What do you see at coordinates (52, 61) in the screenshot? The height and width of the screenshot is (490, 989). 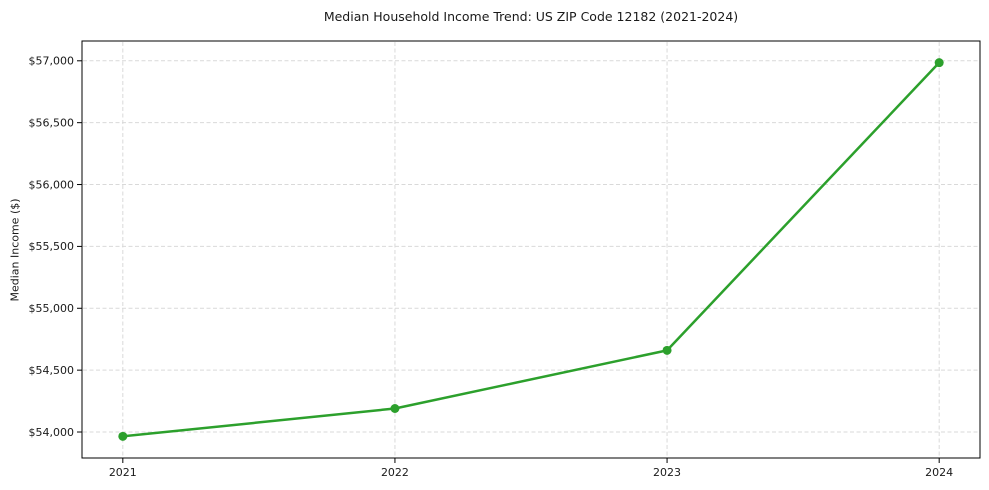 I see `y-tick-label: $57,000` at bounding box center [52, 61].